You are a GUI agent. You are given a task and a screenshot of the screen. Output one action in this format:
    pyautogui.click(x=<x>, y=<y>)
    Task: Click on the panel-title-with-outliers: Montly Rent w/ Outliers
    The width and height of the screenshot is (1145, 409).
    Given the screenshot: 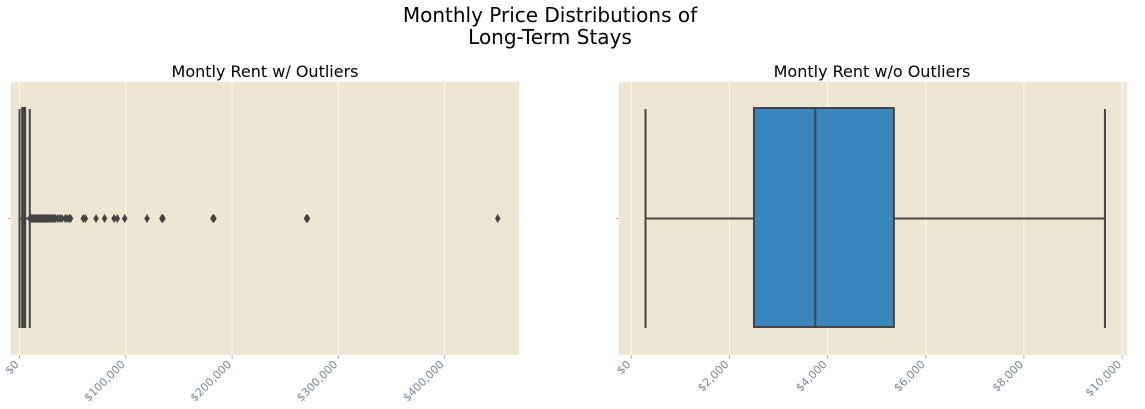 What is the action you would take?
    pyautogui.click(x=265, y=71)
    